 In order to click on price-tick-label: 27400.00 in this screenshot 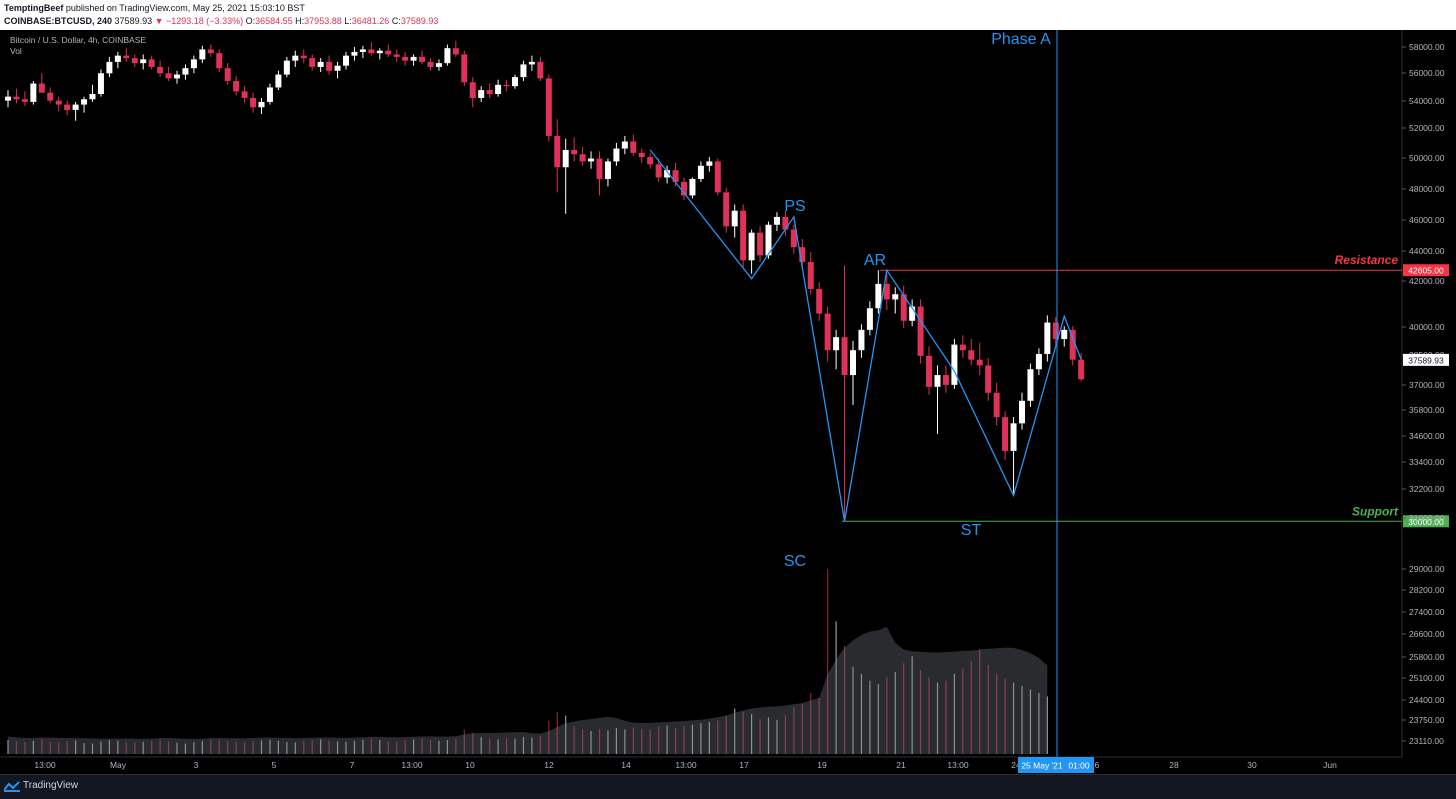, I will do `click(1427, 612)`.